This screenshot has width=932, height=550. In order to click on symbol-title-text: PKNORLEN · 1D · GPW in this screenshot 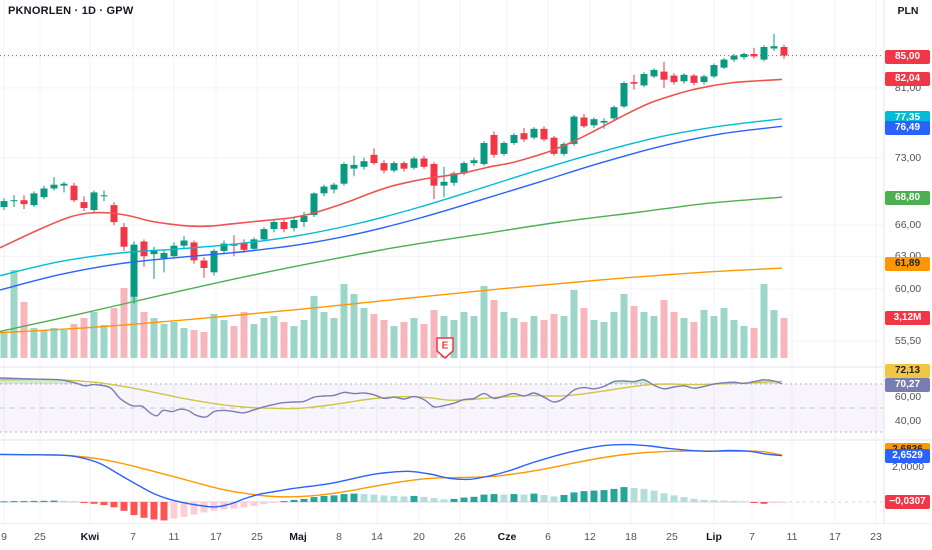, I will do `click(71, 11)`.